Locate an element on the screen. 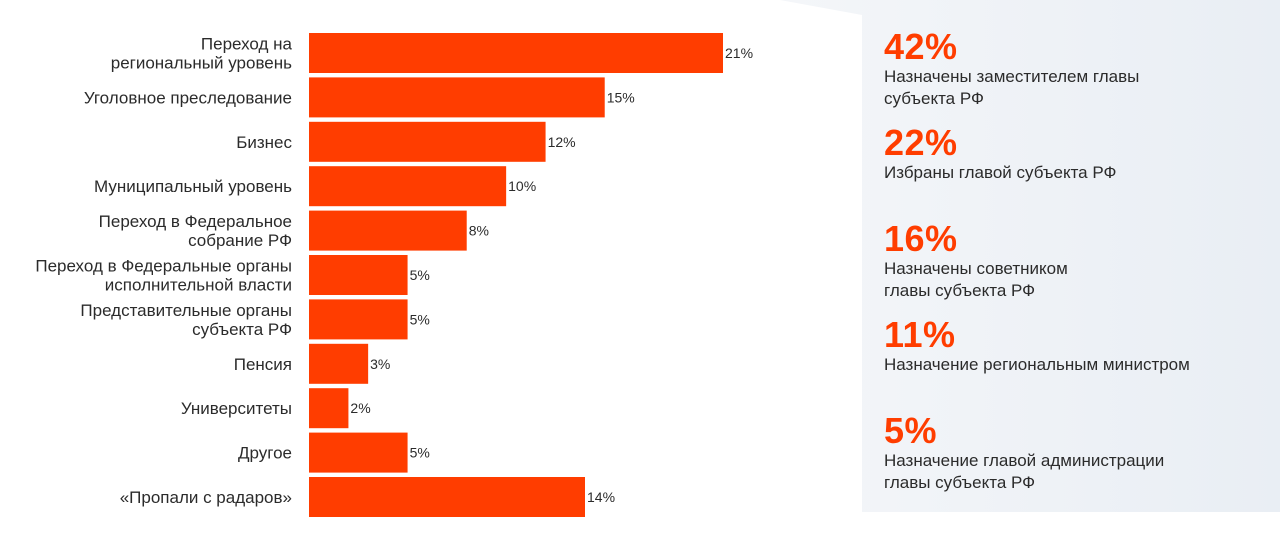  stat-percent: 42% is located at coordinates (921, 46).